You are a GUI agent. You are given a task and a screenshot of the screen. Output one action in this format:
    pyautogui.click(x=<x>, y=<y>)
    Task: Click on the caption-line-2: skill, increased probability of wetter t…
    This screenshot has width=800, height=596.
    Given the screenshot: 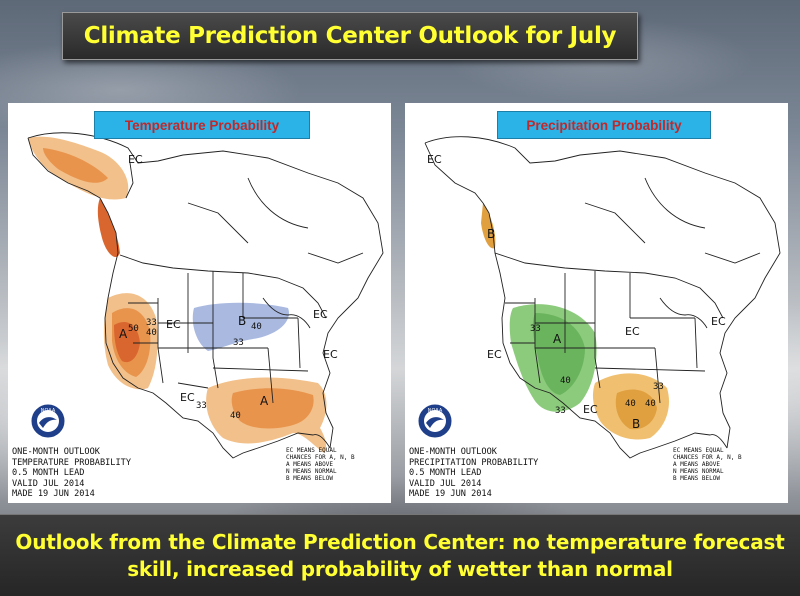 What is the action you would take?
    pyautogui.click(x=400, y=568)
    